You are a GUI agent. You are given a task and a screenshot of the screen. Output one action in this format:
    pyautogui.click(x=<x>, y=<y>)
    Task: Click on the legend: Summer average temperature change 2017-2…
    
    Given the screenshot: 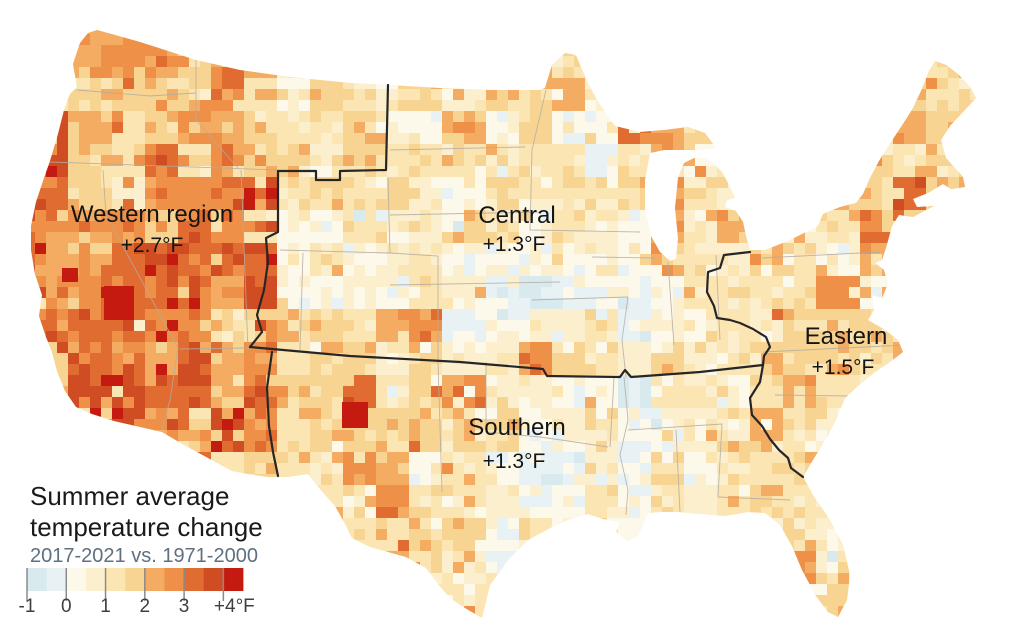 What is the action you would take?
    pyautogui.click(x=146, y=547)
    